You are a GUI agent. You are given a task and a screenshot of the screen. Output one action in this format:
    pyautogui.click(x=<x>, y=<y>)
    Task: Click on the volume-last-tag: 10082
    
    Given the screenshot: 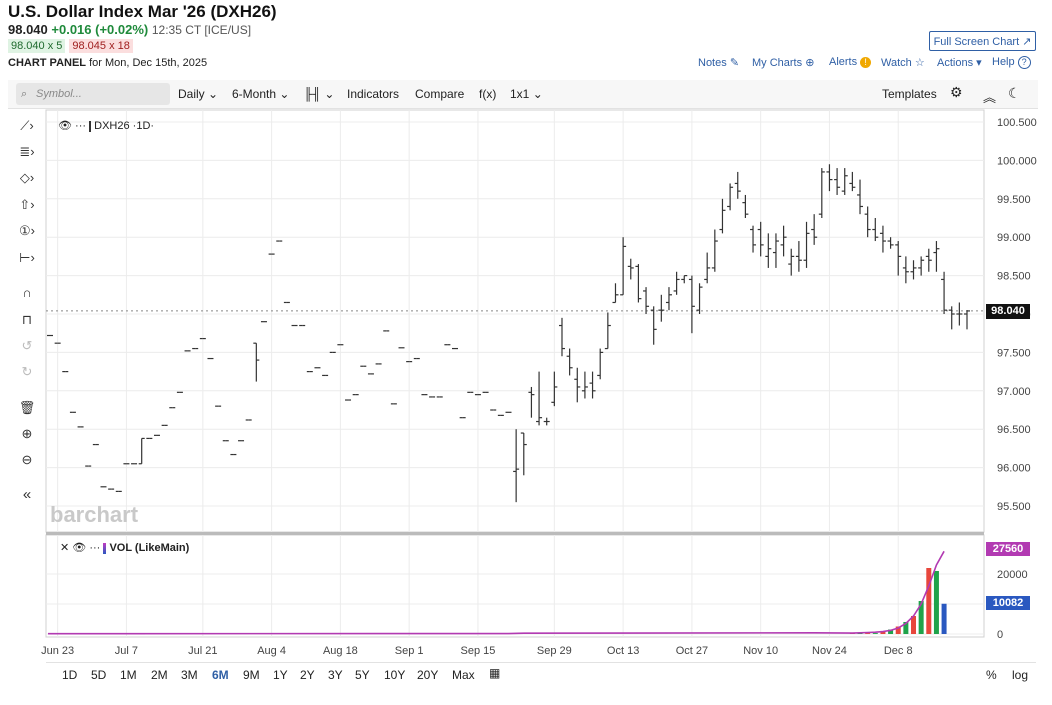 What is the action you would take?
    pyautogui.click(x=1008, y=603)
    